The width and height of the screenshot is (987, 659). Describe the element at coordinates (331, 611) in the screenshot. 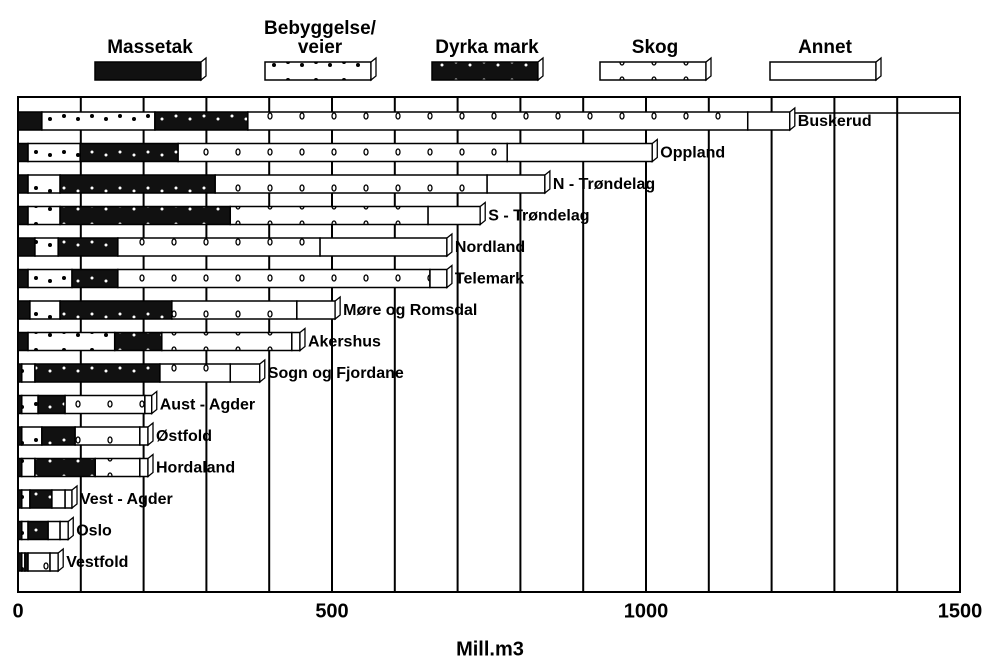

I see `x-tick-label: 500` at that location.